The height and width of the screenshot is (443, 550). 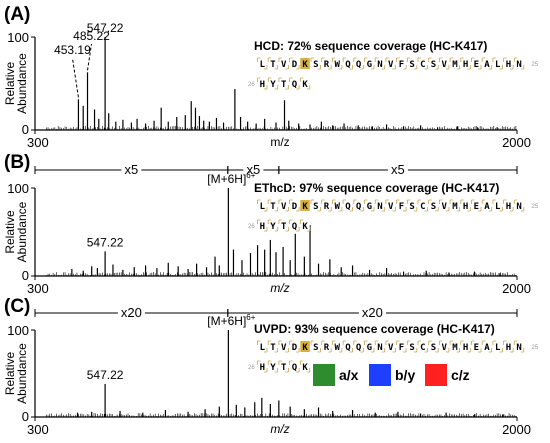 I want to click on peak-leader-line, so click(x=75, y=77).